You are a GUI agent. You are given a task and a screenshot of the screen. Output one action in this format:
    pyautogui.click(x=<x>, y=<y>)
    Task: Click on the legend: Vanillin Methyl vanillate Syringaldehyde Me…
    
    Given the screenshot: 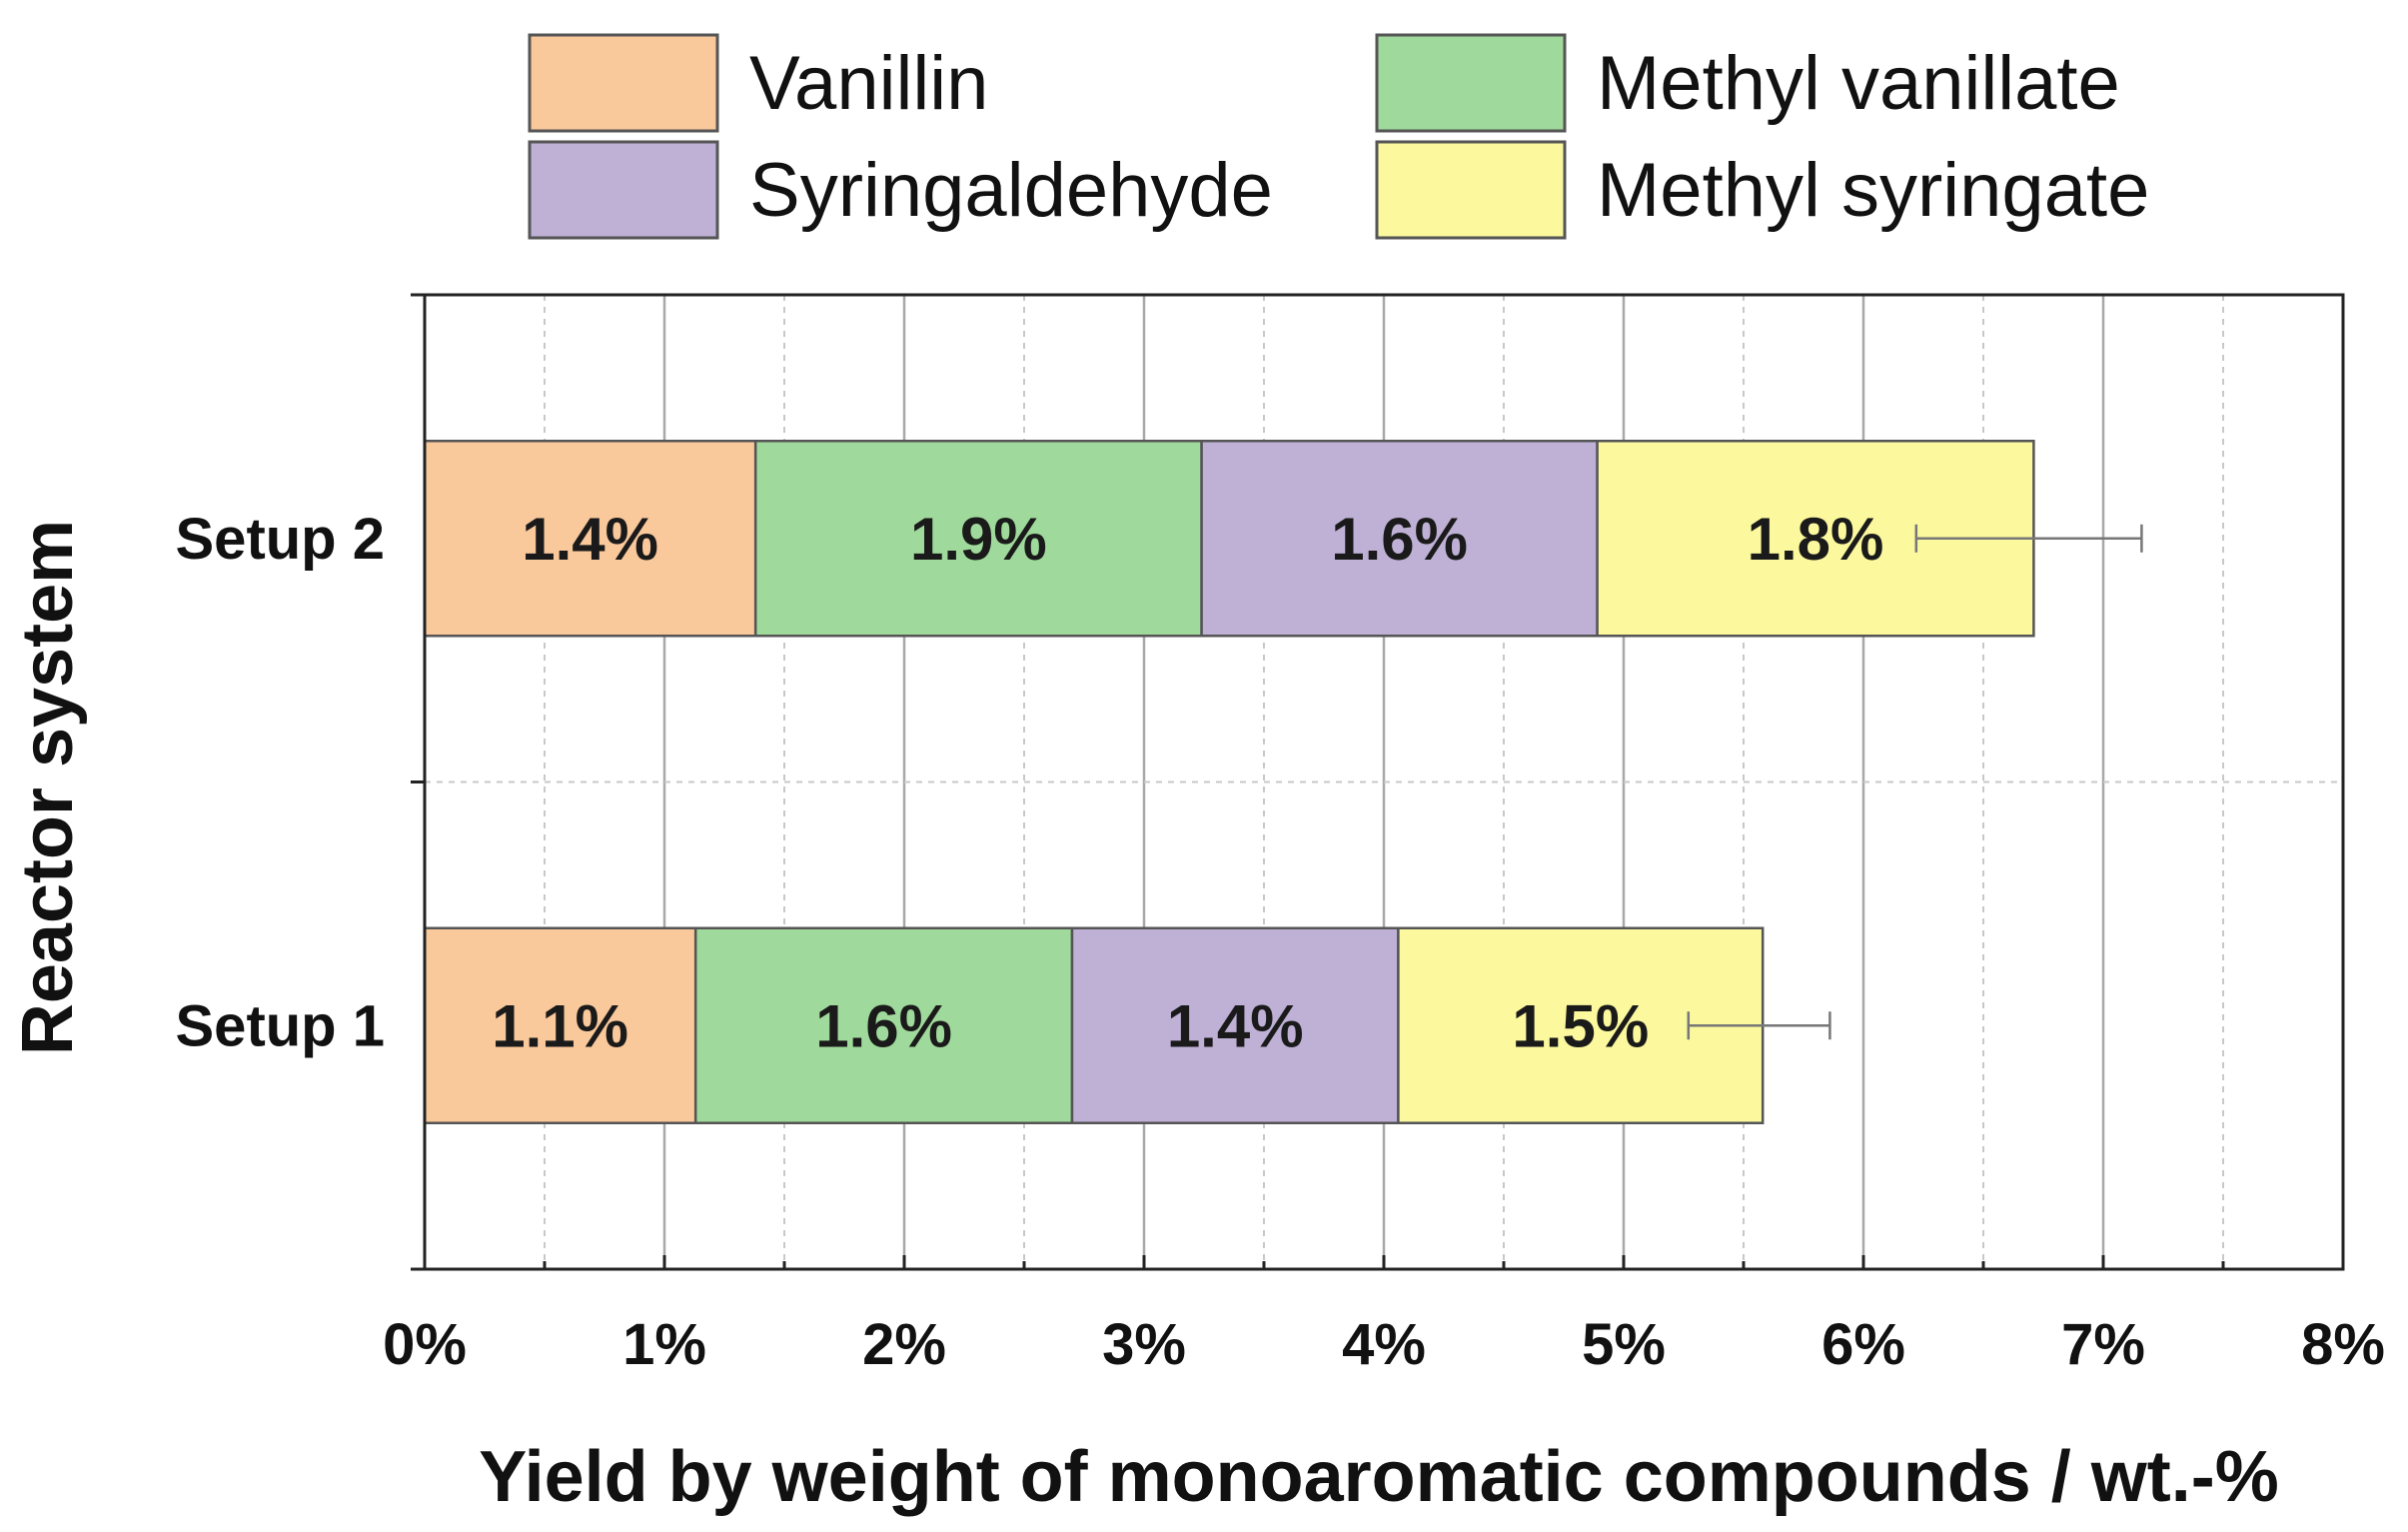 What is the action you would take?
    pyautogui.click(x=1338, y=136)
    